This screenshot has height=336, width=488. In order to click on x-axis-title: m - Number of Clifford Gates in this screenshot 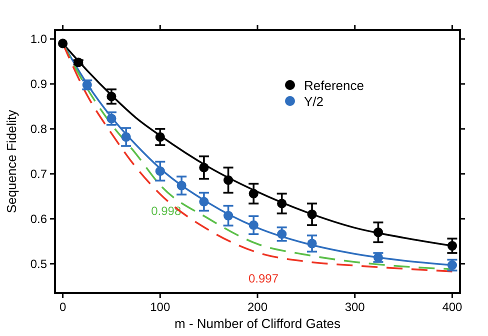, I will do `click(257, 323)`.